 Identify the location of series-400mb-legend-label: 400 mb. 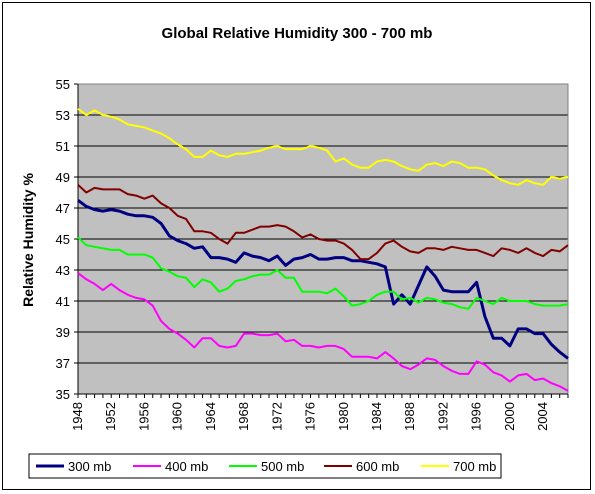
(186, 466).